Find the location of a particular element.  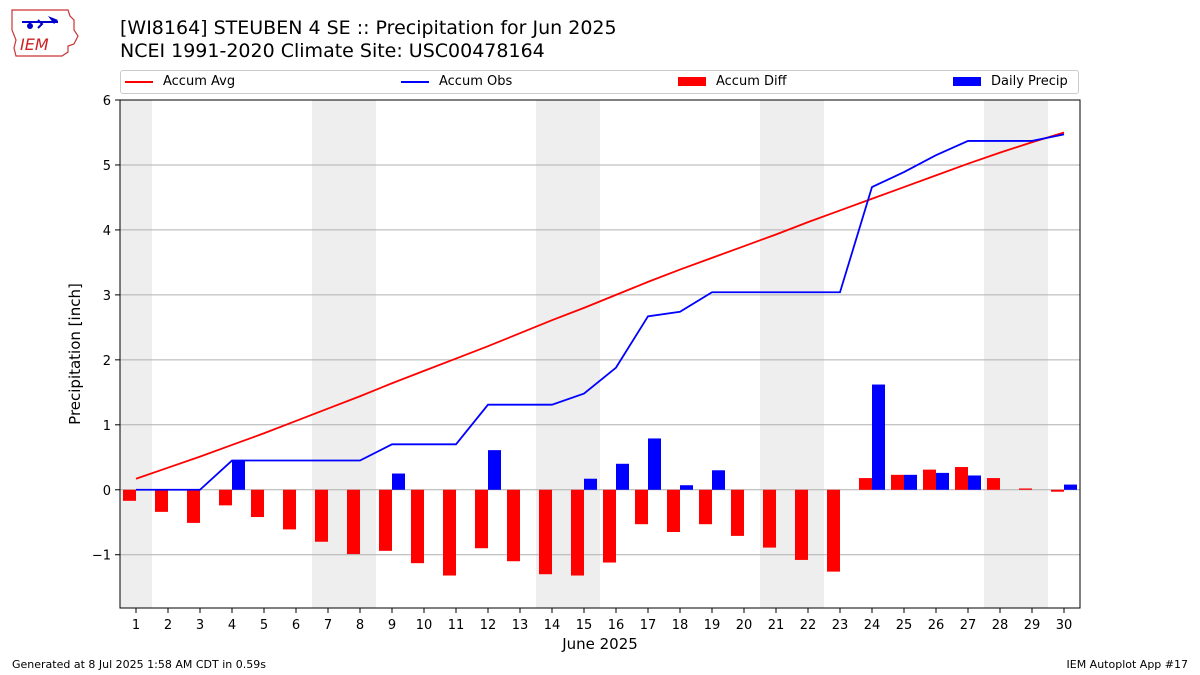

x-tick-label: 28 is located at coordinates (1000, 625).